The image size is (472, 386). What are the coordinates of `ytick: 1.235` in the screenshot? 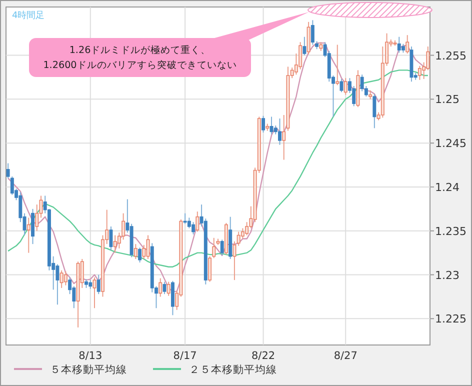 It's located at (450, 231).